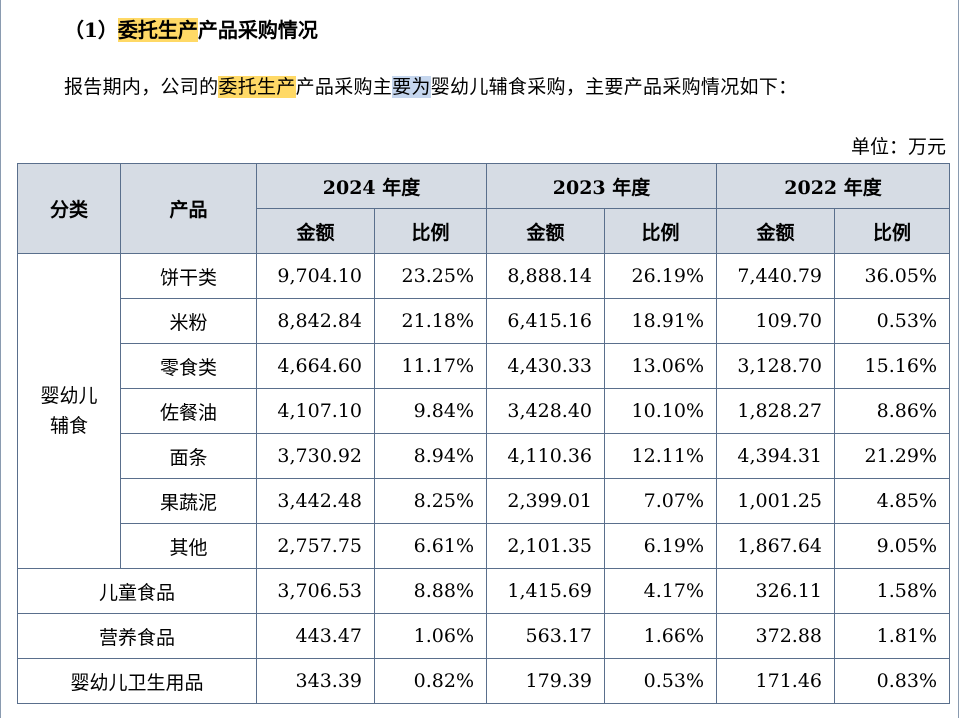 The image size is (960, 718). What do you see at coordinates (315, 546) in the screenshot?
I see `amount-cell: 2,757.75` at bounding box center [315, 546].